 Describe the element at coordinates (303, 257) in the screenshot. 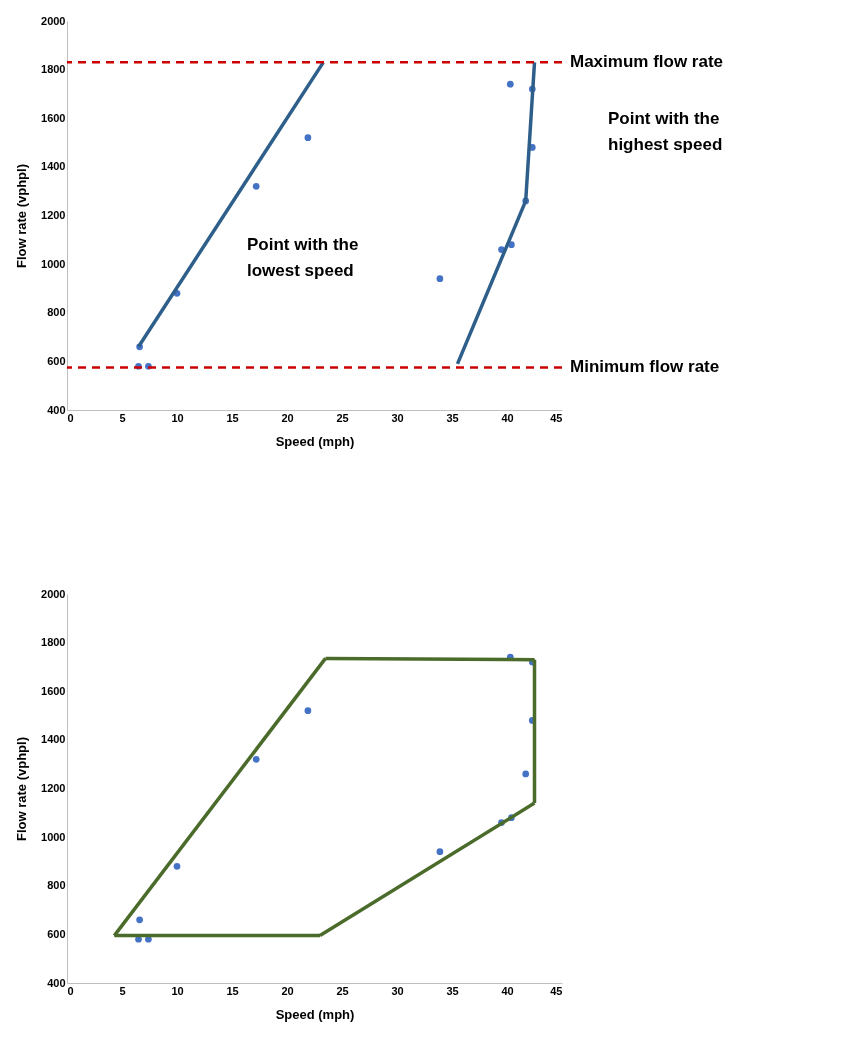

I see `annotation: Point with the lowest speed` at that location.